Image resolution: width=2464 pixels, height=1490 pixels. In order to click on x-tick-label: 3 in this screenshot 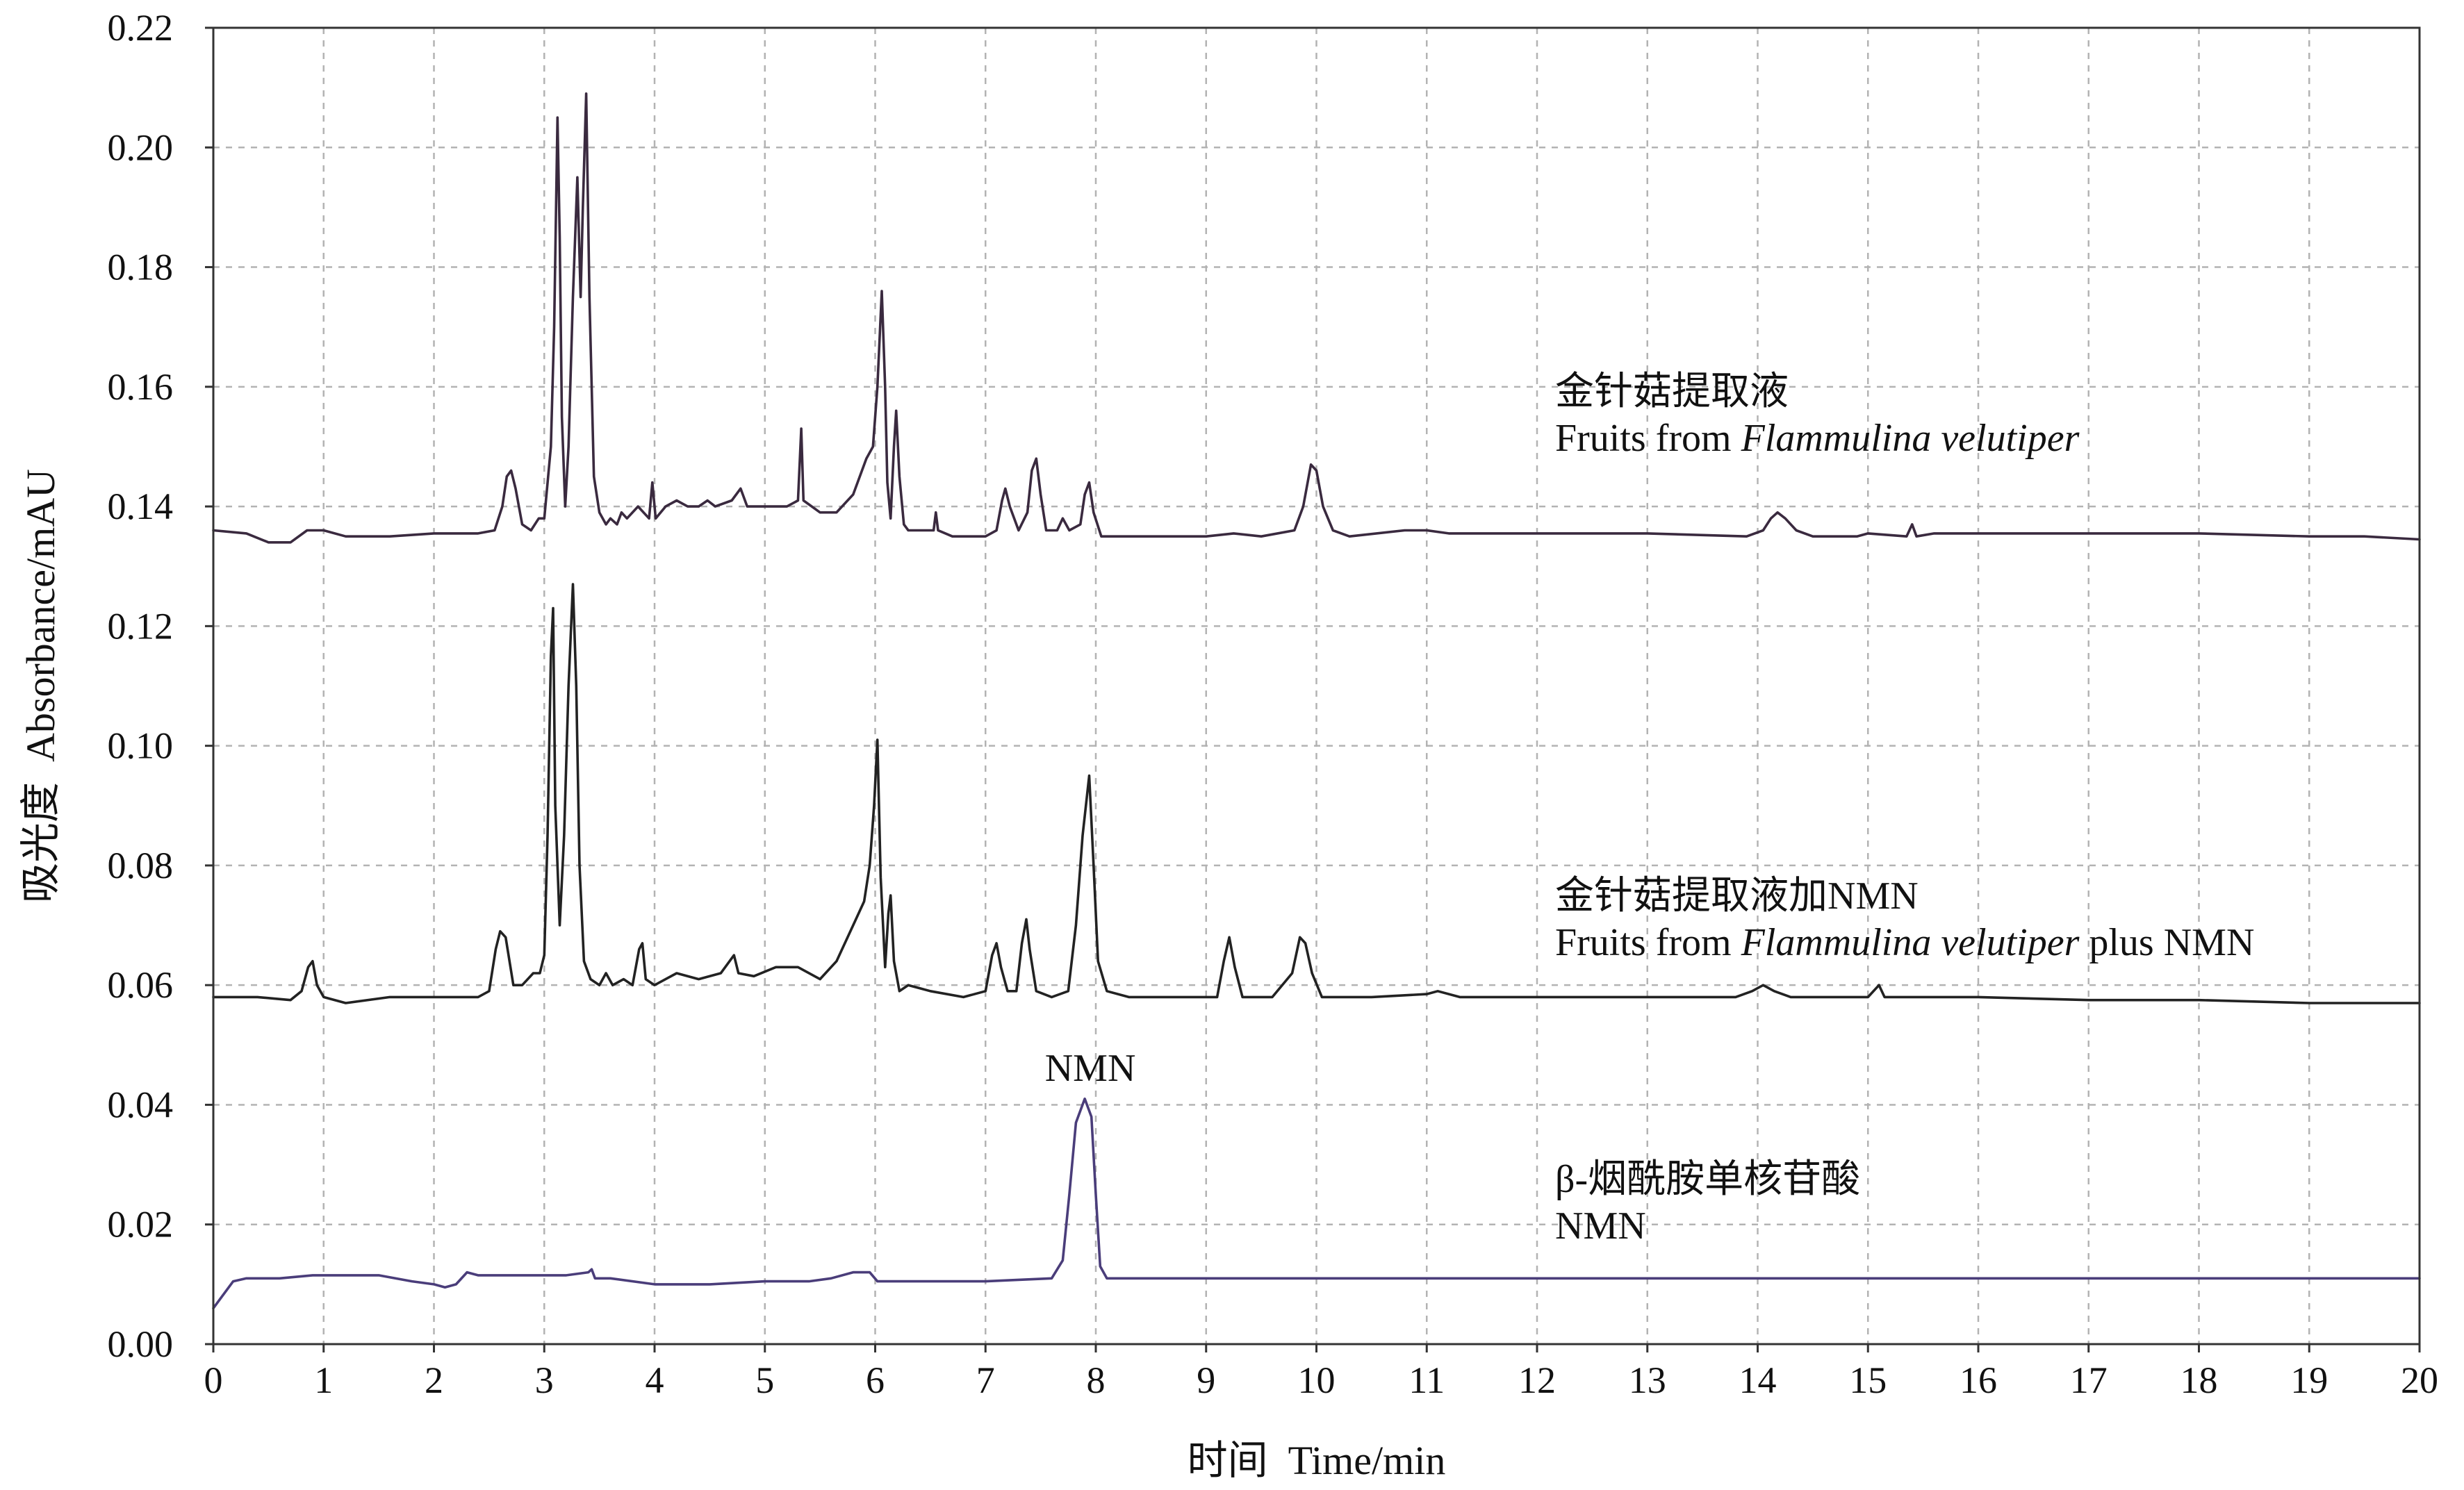, I will do `click(544, 1380)`.